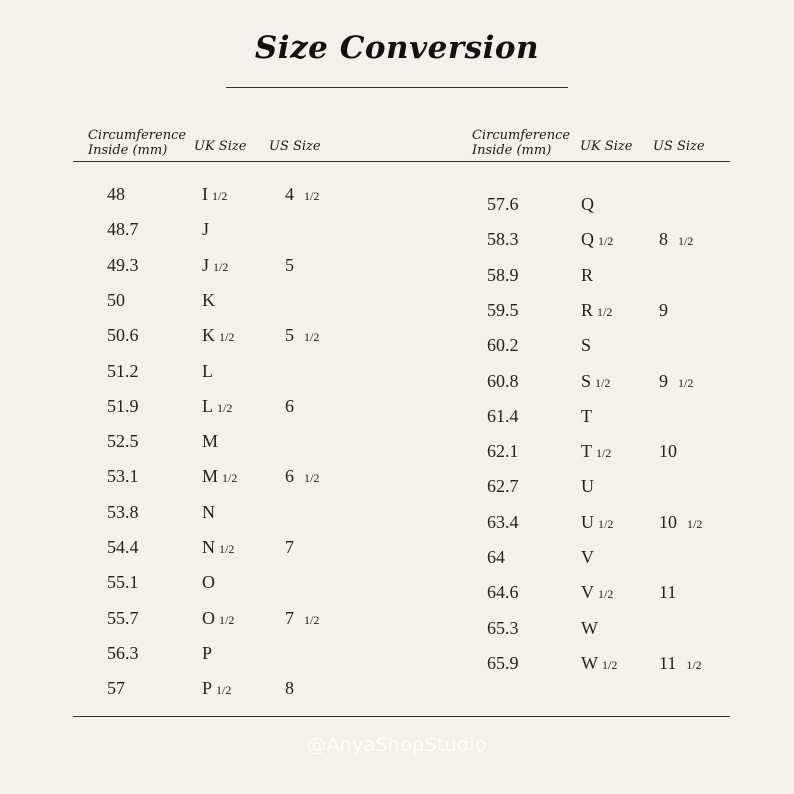  I want to click on uk-size: K, so click(208, 300).